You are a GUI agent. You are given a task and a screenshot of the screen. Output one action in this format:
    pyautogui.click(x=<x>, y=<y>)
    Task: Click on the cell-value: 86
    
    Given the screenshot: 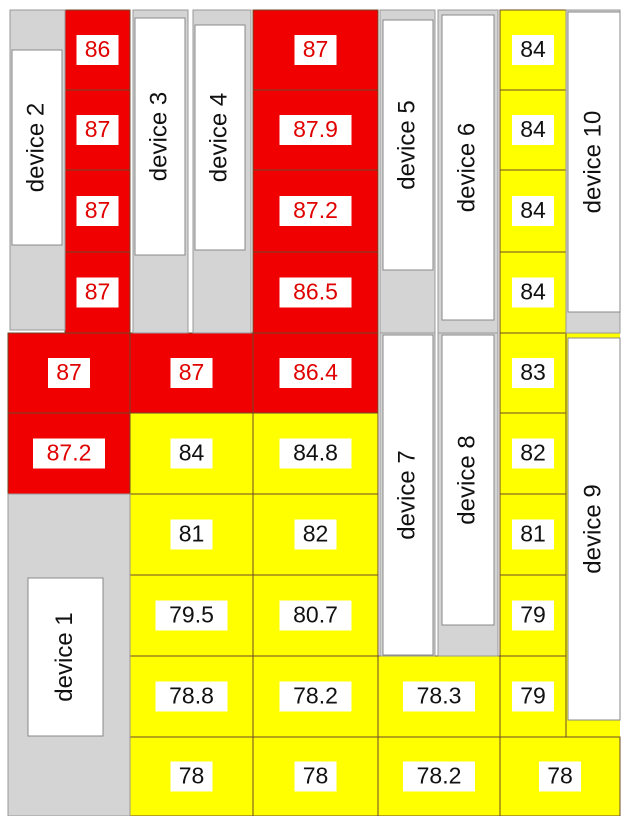 What is the action you would take?
    pyautogui.click(x=98, y=49)
    